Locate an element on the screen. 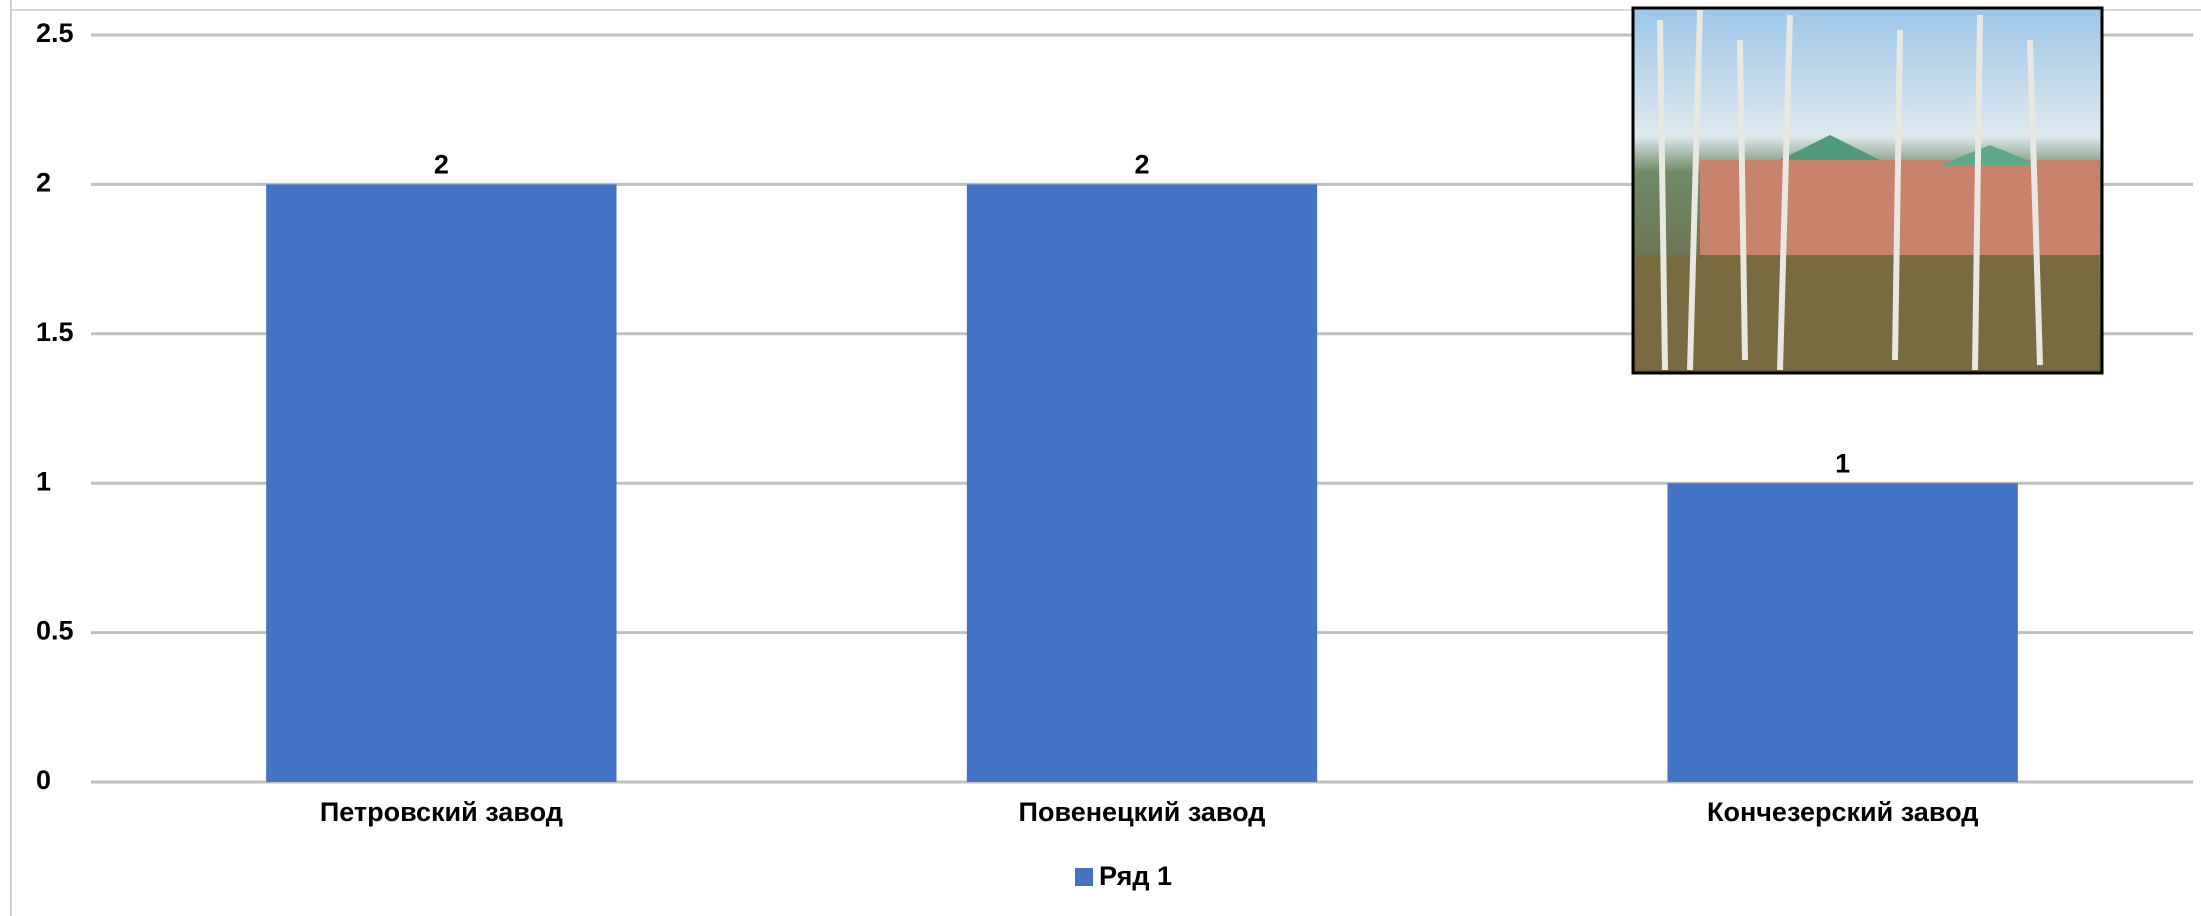 The height and width of the screenshot is (916, 2201). legend-label: Ряд 1 is located at coordinates (1135, 876).